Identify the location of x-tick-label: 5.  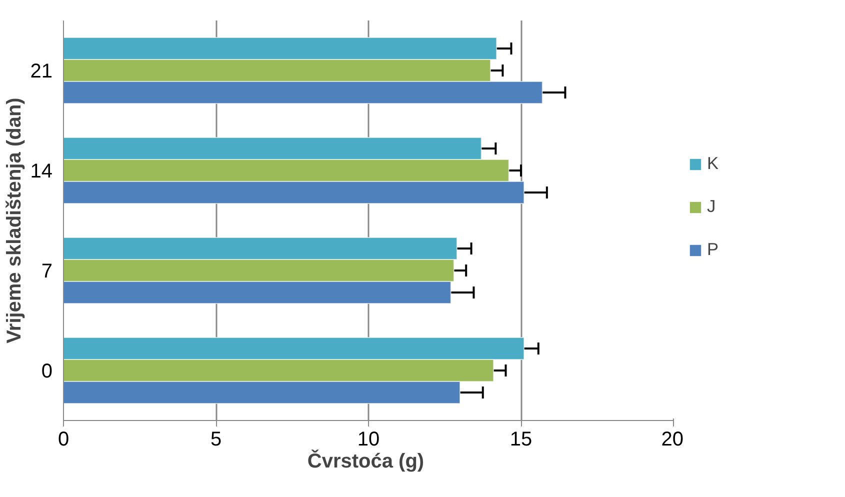
(216, 439).